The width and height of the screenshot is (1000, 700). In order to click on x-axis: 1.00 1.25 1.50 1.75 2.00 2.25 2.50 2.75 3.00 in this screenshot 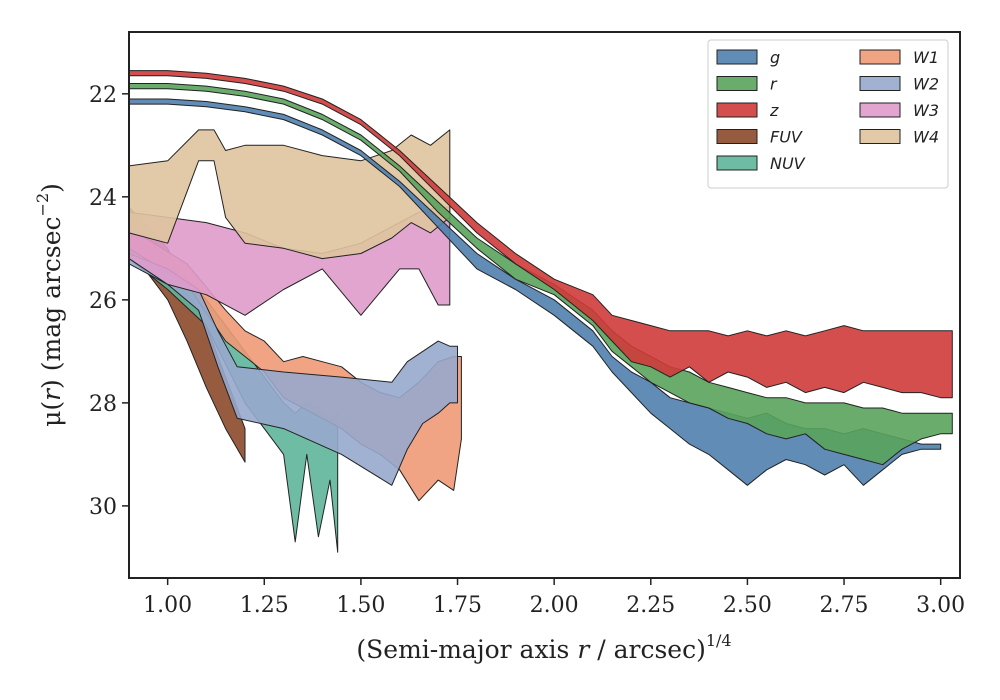, I will do `click(554, 598)`.